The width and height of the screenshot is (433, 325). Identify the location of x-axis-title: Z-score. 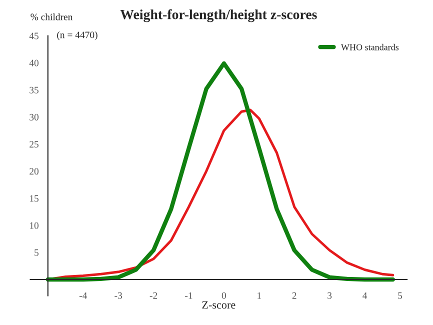
(219, 305).